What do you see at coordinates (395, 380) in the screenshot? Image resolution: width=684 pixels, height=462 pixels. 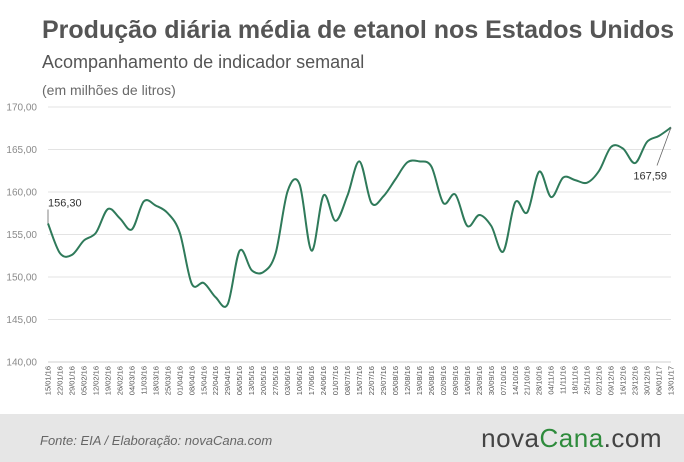 I see `x-tick-label: 05/08/16` at bounding box center [395, 380].